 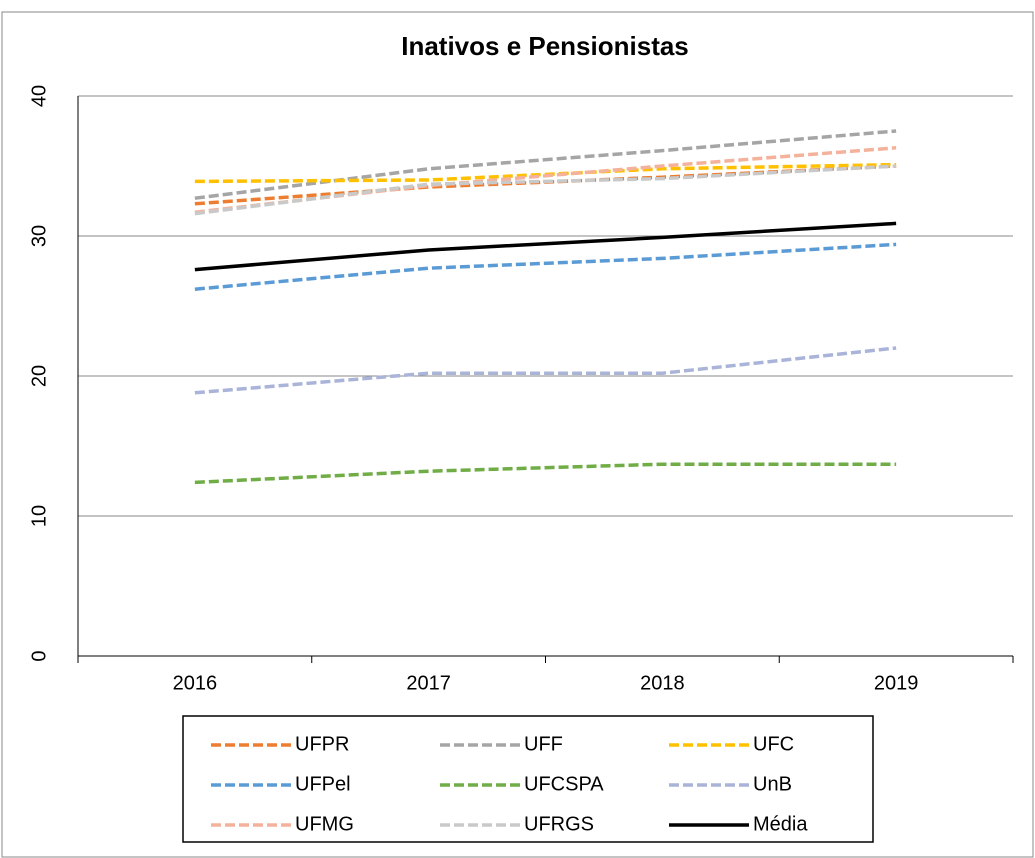 I want to click on legend-box, so click(x=528, y=779).